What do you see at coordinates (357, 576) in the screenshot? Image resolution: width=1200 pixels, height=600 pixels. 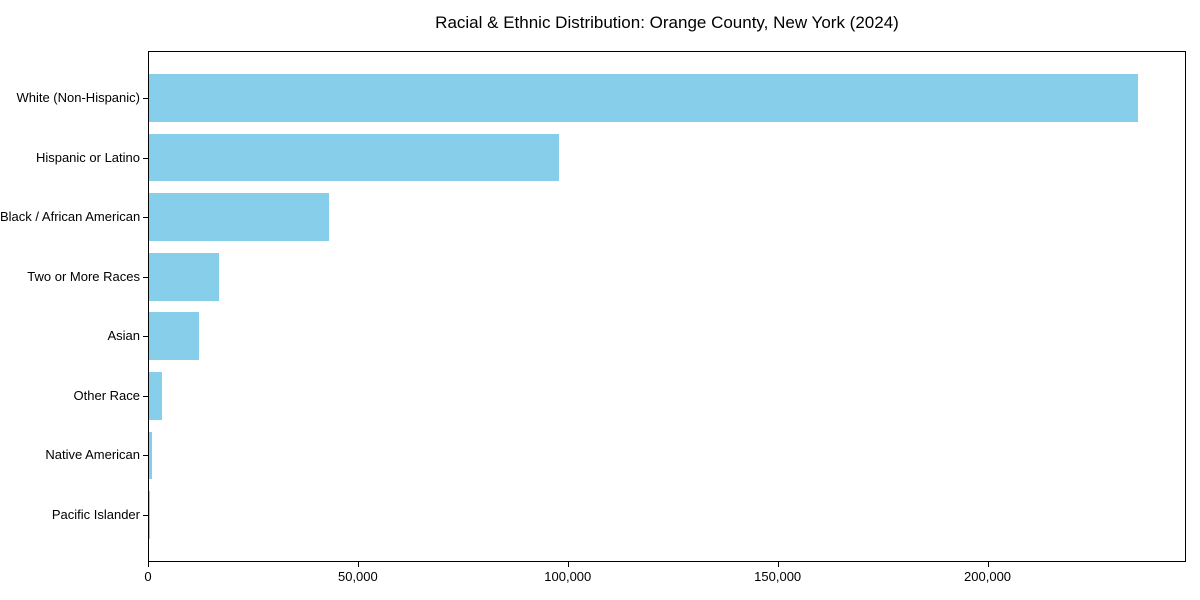 I see `x-tick-label: 50,000` at bounding box center [357, 576].